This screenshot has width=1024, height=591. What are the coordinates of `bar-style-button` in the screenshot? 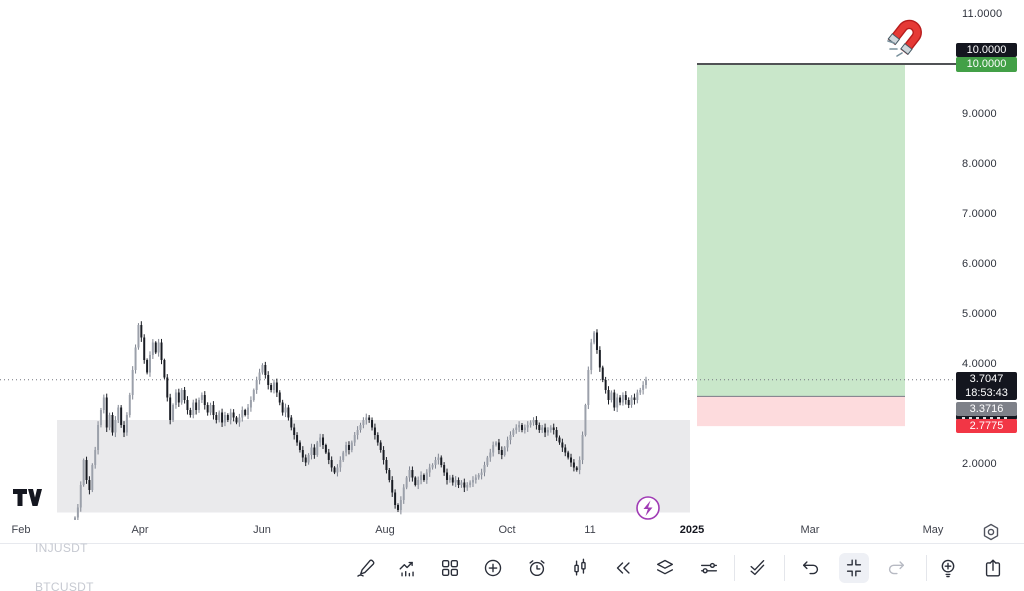 It's located at (580, 568).